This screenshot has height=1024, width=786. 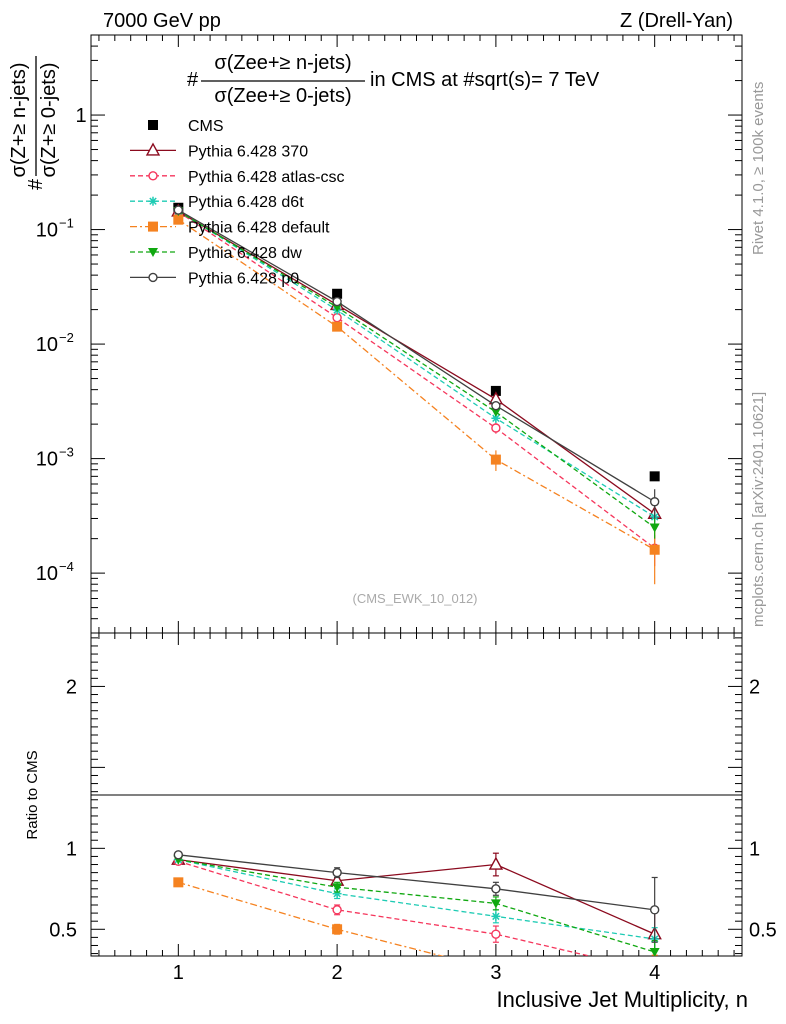 I want to click on x-tick-label: 1, so click(x=178, y=973).